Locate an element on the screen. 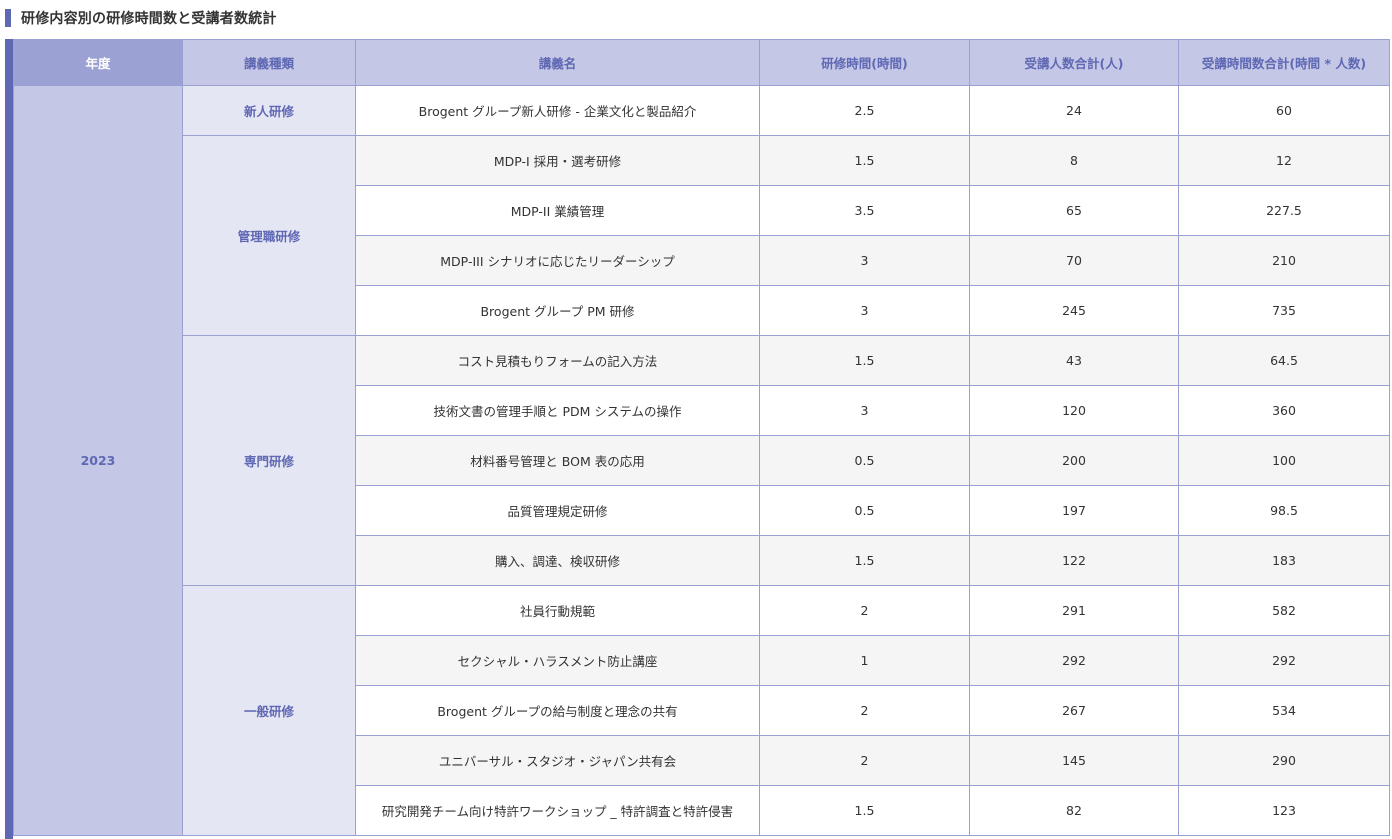 Image resolution: width=1392 pixels, height=839 pixels. column-header-total: 受講時間数合計(時間 * 人数) is located at coordinates (1284, 62).